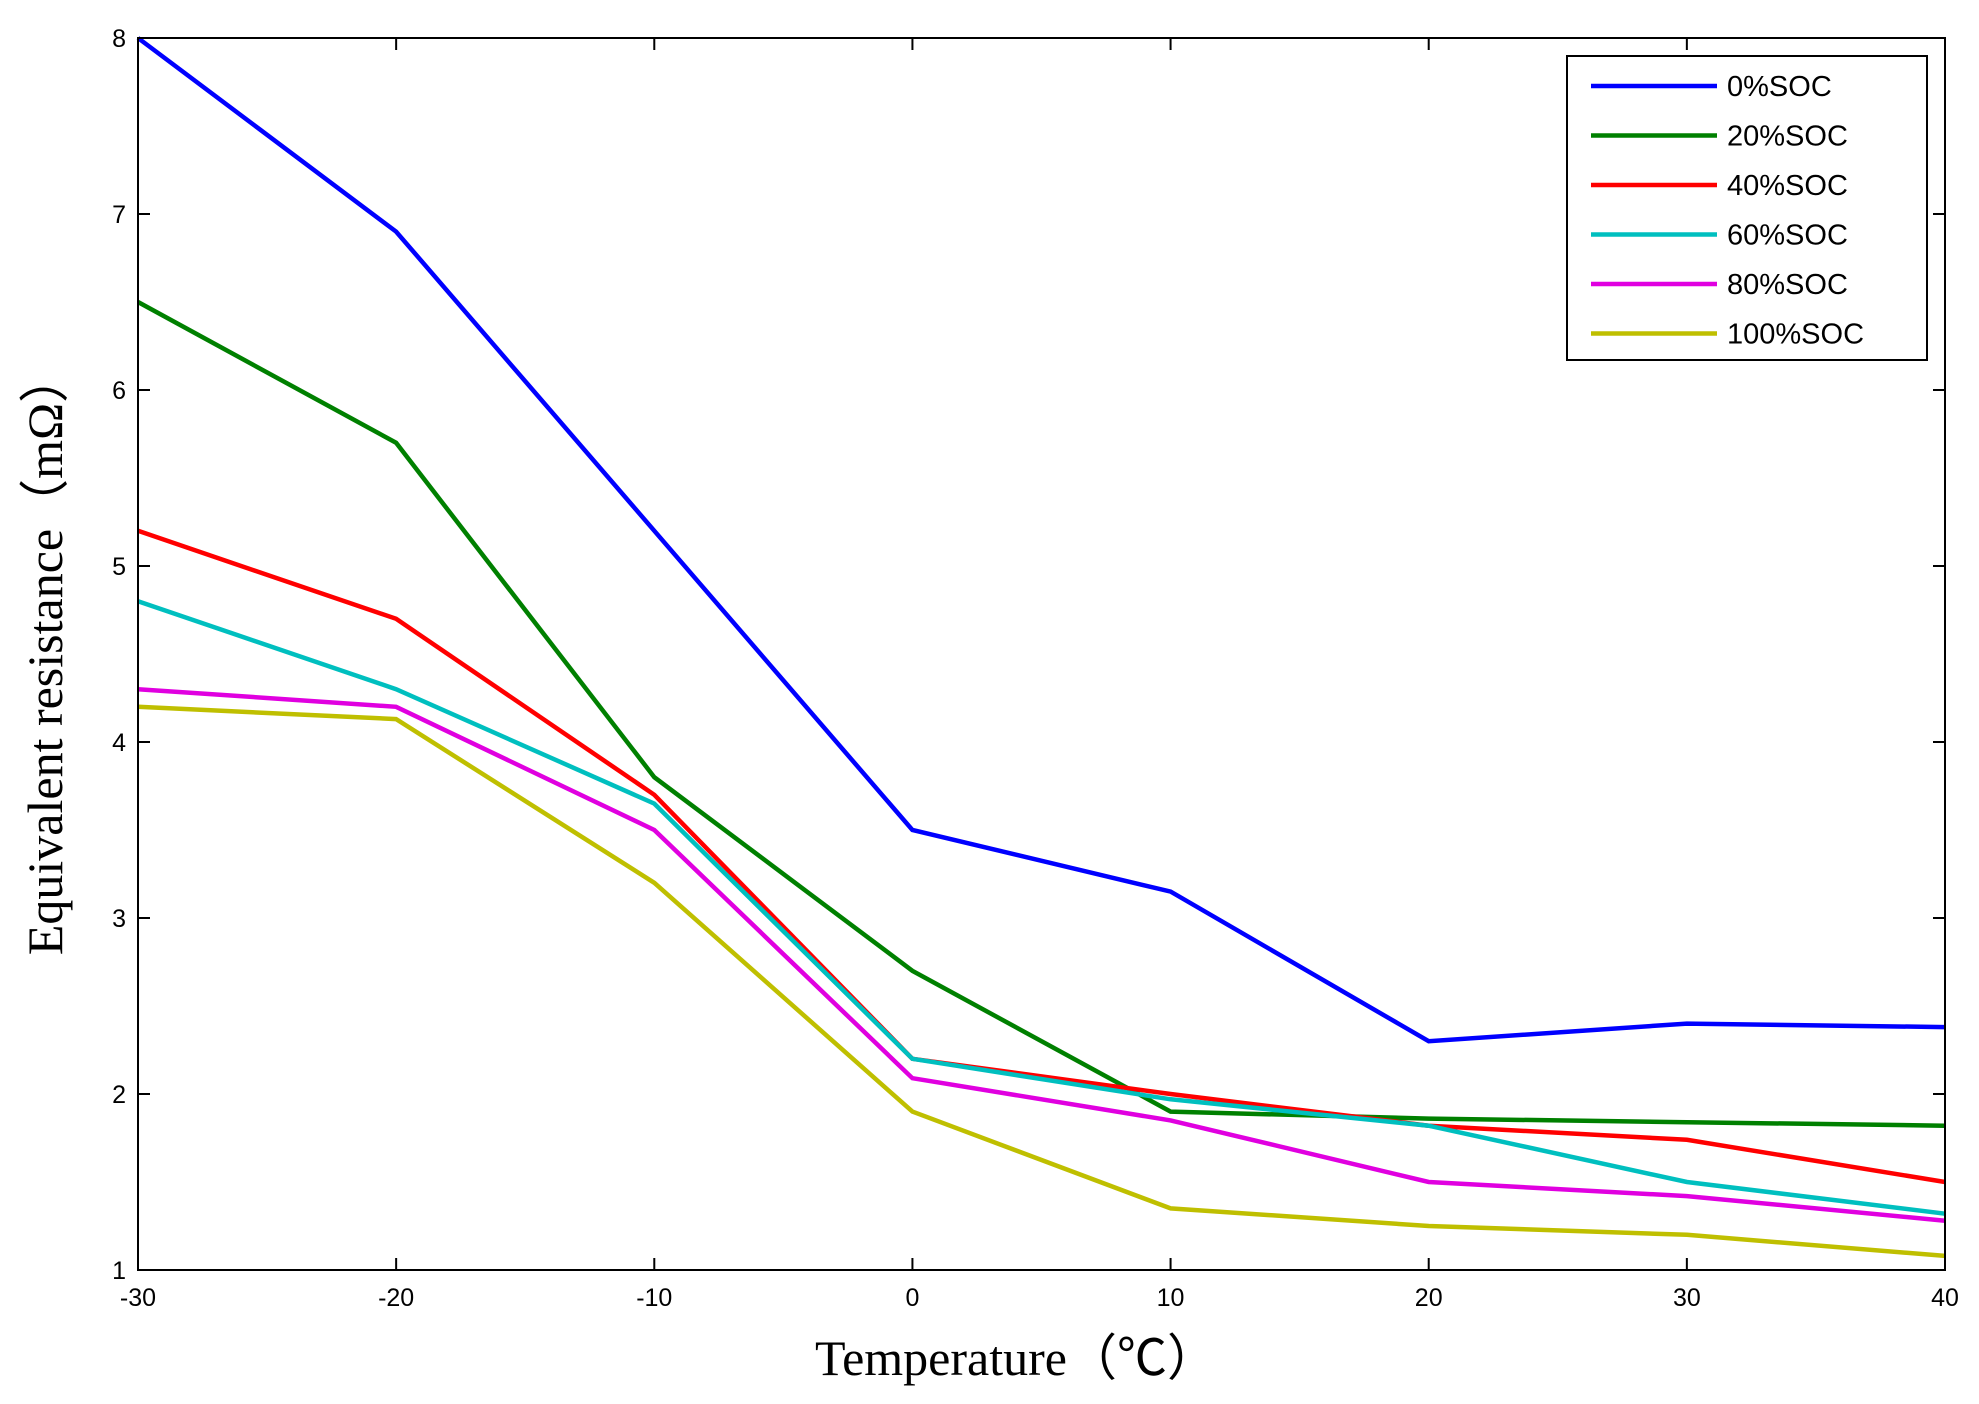 The height and width of the screenshot is (1404, 1979). What do you see at coordinates (1787, 137) in the screenshot?
I see `legend-label: 20%SOC` at bounding box center [1787, 137].